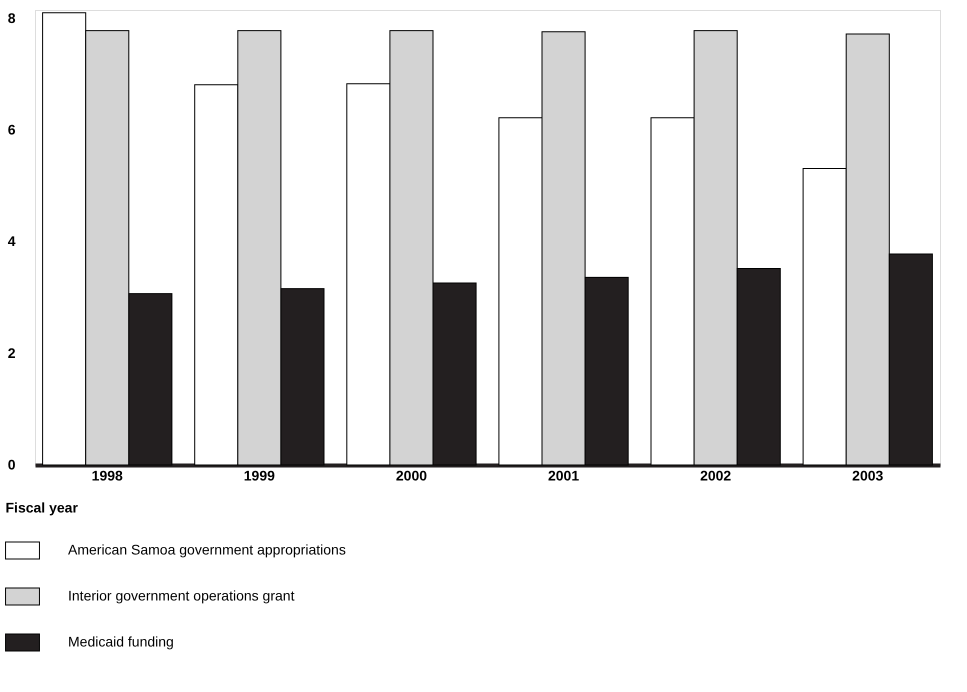 The width and height of the screenshot is (967, 692). I want to click on y-tick-label: 8, so click(12, 18).